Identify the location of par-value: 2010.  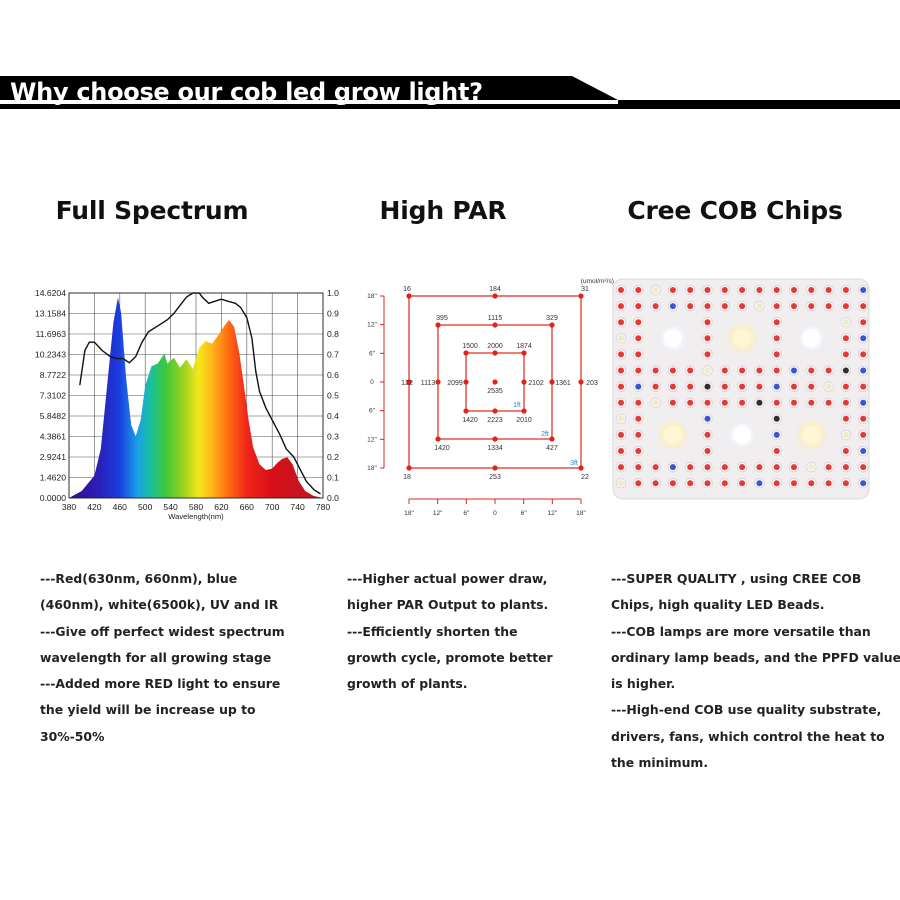
(524, 420).